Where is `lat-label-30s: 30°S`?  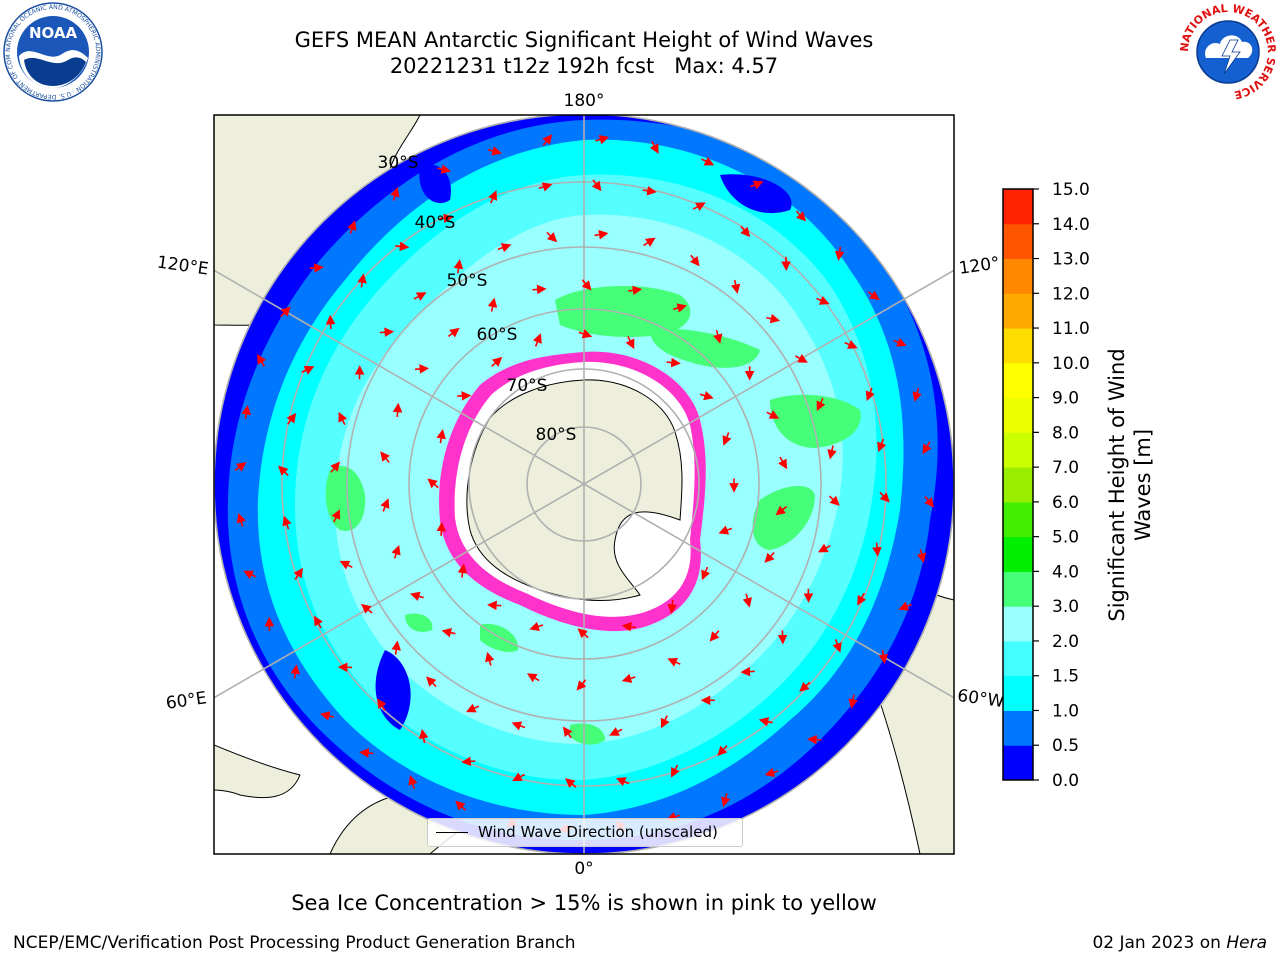 lat-label-30s: 30°S is located at coordinates (398, 163).